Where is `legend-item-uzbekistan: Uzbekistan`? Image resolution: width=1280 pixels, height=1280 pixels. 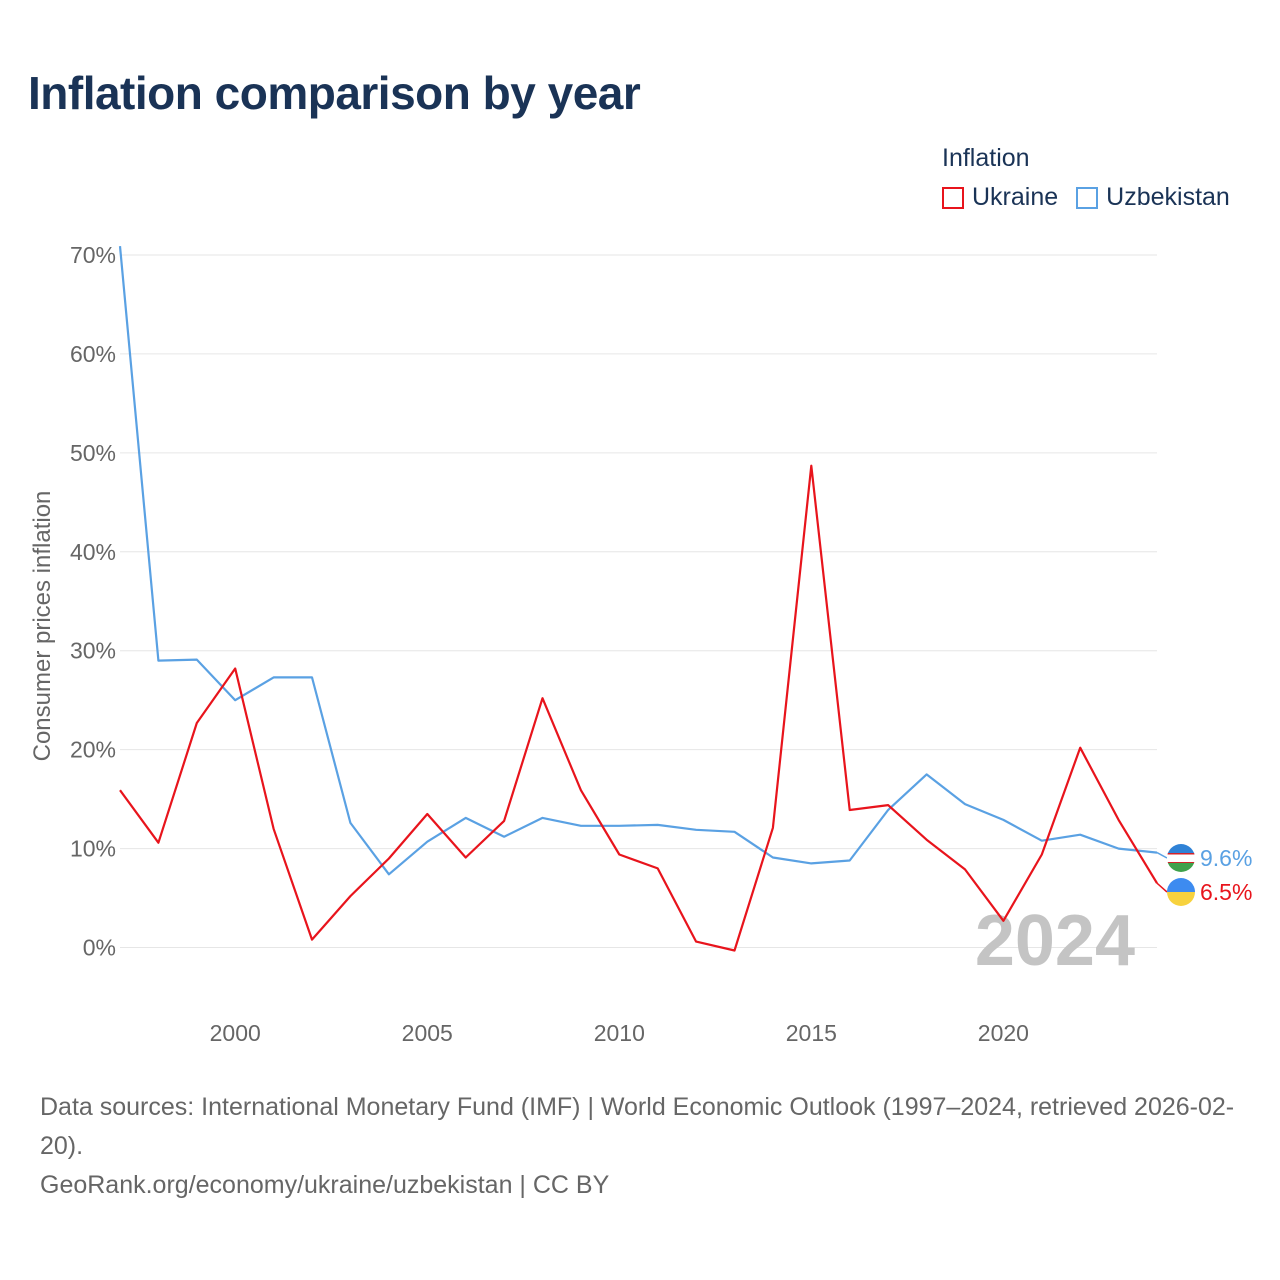
legend-item-uzbekistan: Uzbekistan is located at coordinates (1153, 197).